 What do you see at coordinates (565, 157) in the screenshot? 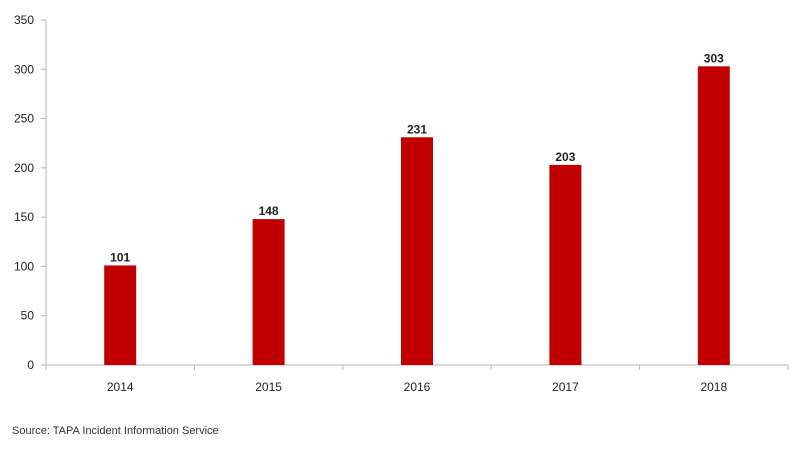
I see `data-label-2017: 203` at bounding box center [565, 157].